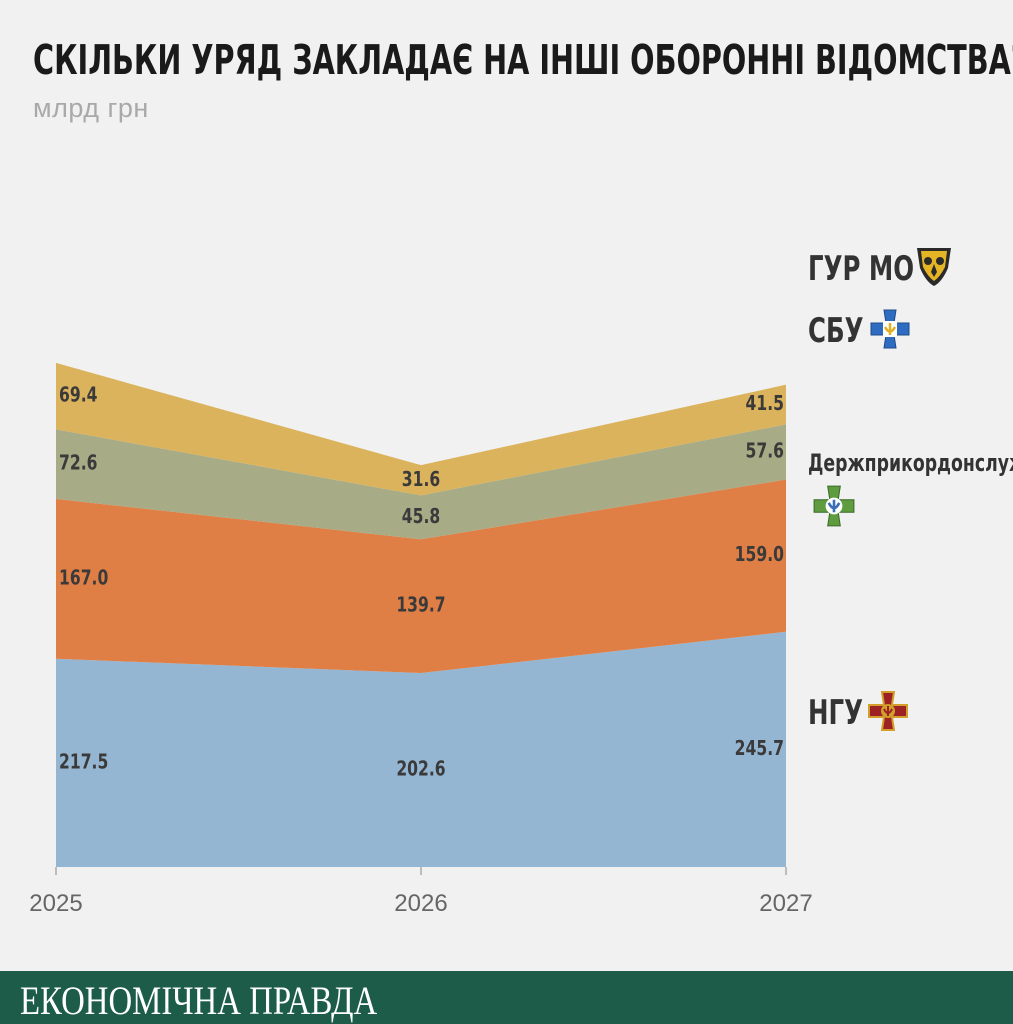 The width and height of the screenshot is (1013, 1024). Describe the element at coordinates (835, 713) in the screenshot. I see `legend-label-ngu: НГУ` at that location.